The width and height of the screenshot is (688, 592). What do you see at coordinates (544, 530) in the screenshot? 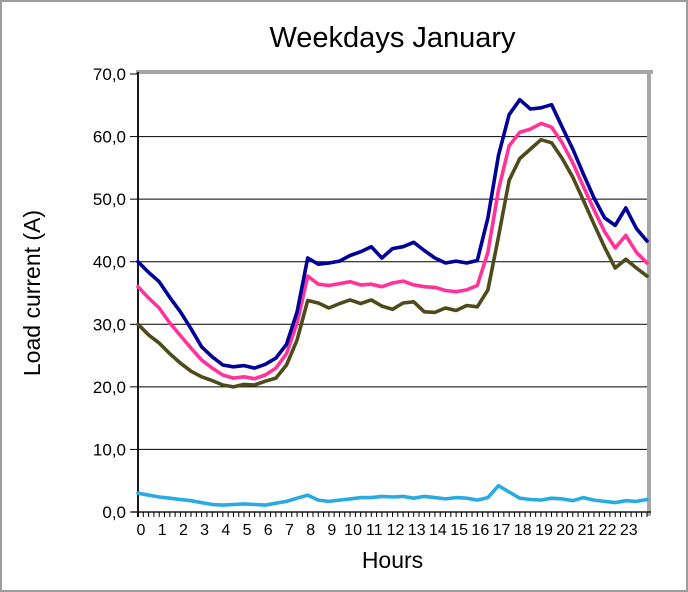
I see `x-tick-label: 19` at bounding box center [544, 530].